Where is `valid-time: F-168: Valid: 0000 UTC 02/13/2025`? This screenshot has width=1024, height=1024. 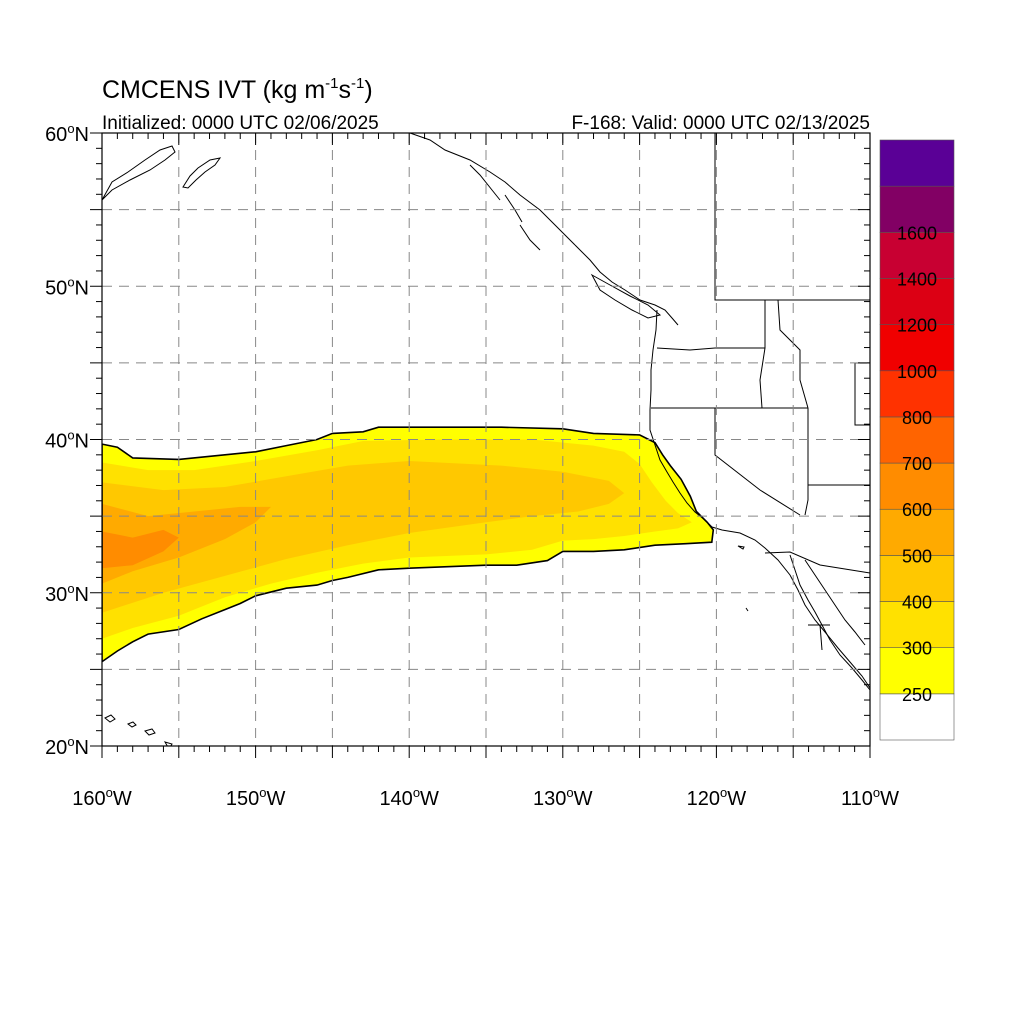 valid-time: F-168: Valid: 0000 UTC 02/13/2025 is located at coordinates (720, 123).